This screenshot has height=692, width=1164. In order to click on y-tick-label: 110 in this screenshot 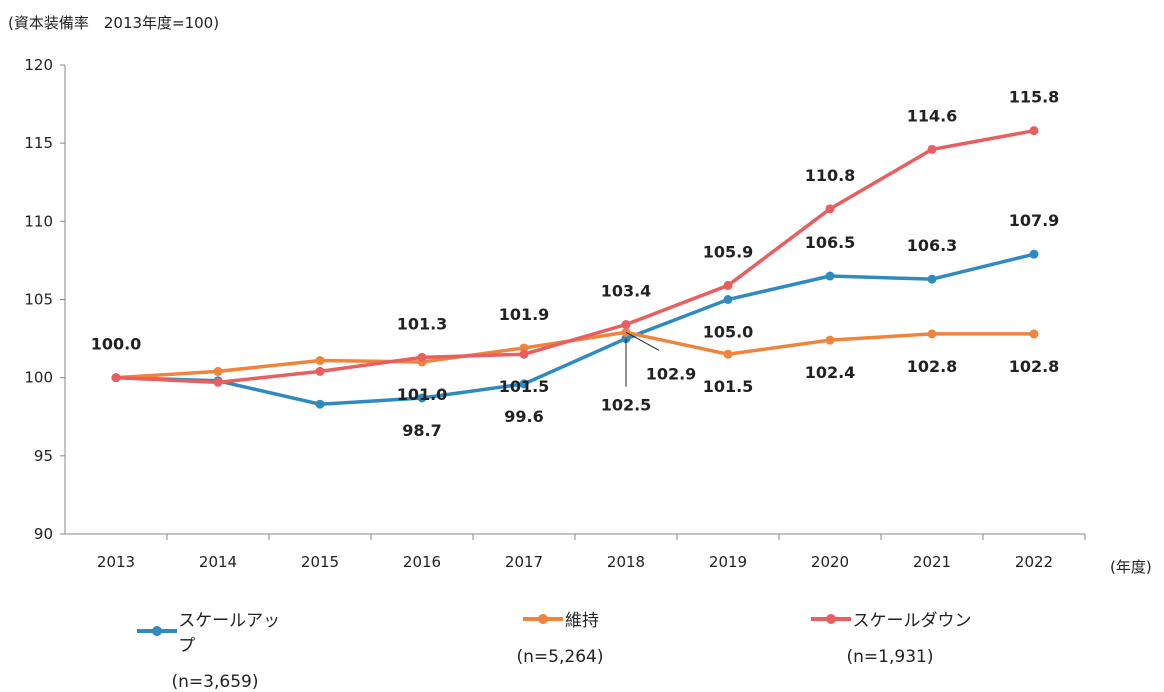, I will do `click(38, 221)`.